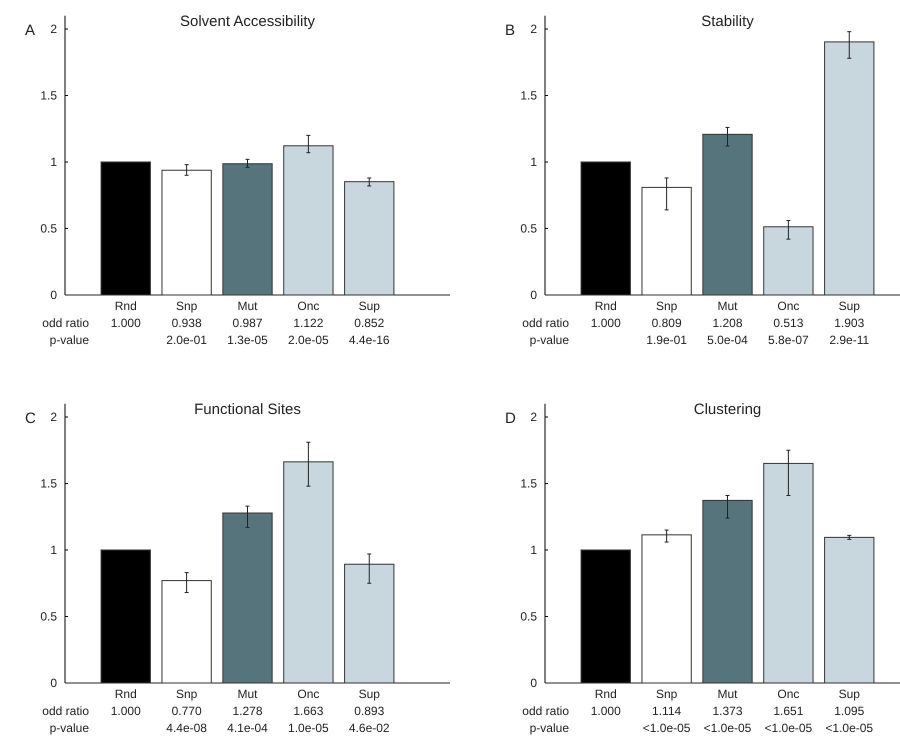  Describe the element at coordinates (309, 340) in the screenshot. I see `text: 2.0e-05` at that location.